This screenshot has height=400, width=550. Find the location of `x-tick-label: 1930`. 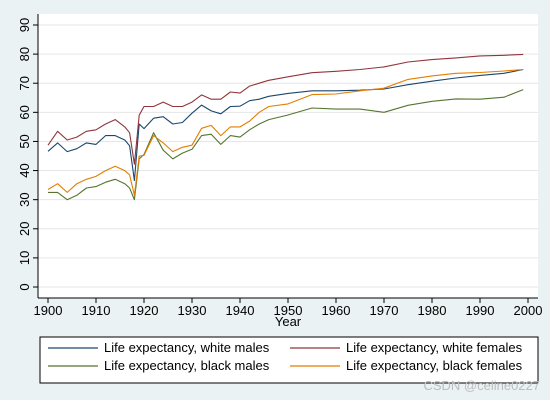

x-tick-label: 1930 is located at coordinates (192, 310).